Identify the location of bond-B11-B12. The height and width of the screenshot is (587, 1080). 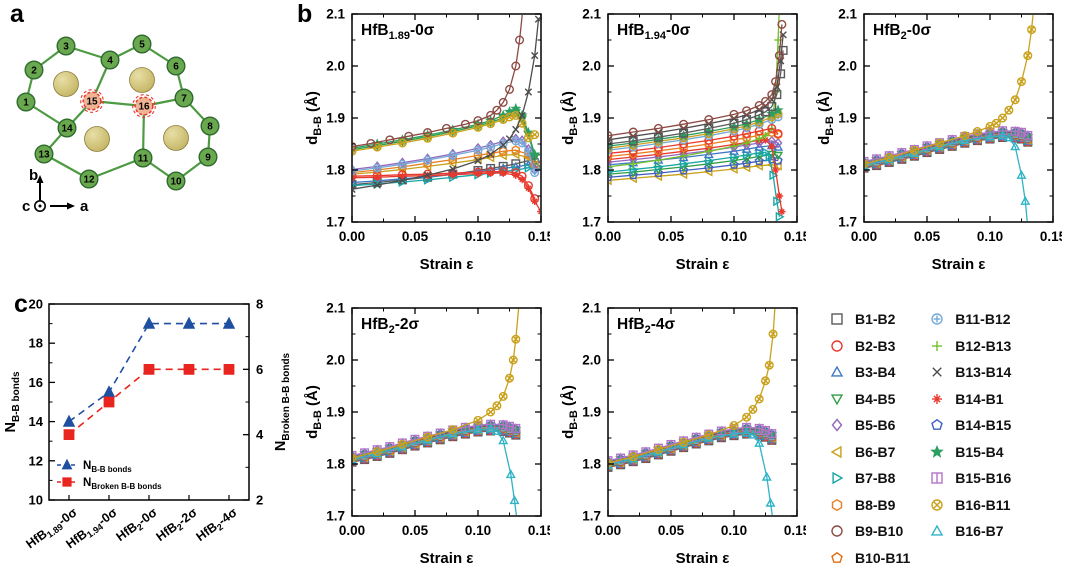
(116, 168).